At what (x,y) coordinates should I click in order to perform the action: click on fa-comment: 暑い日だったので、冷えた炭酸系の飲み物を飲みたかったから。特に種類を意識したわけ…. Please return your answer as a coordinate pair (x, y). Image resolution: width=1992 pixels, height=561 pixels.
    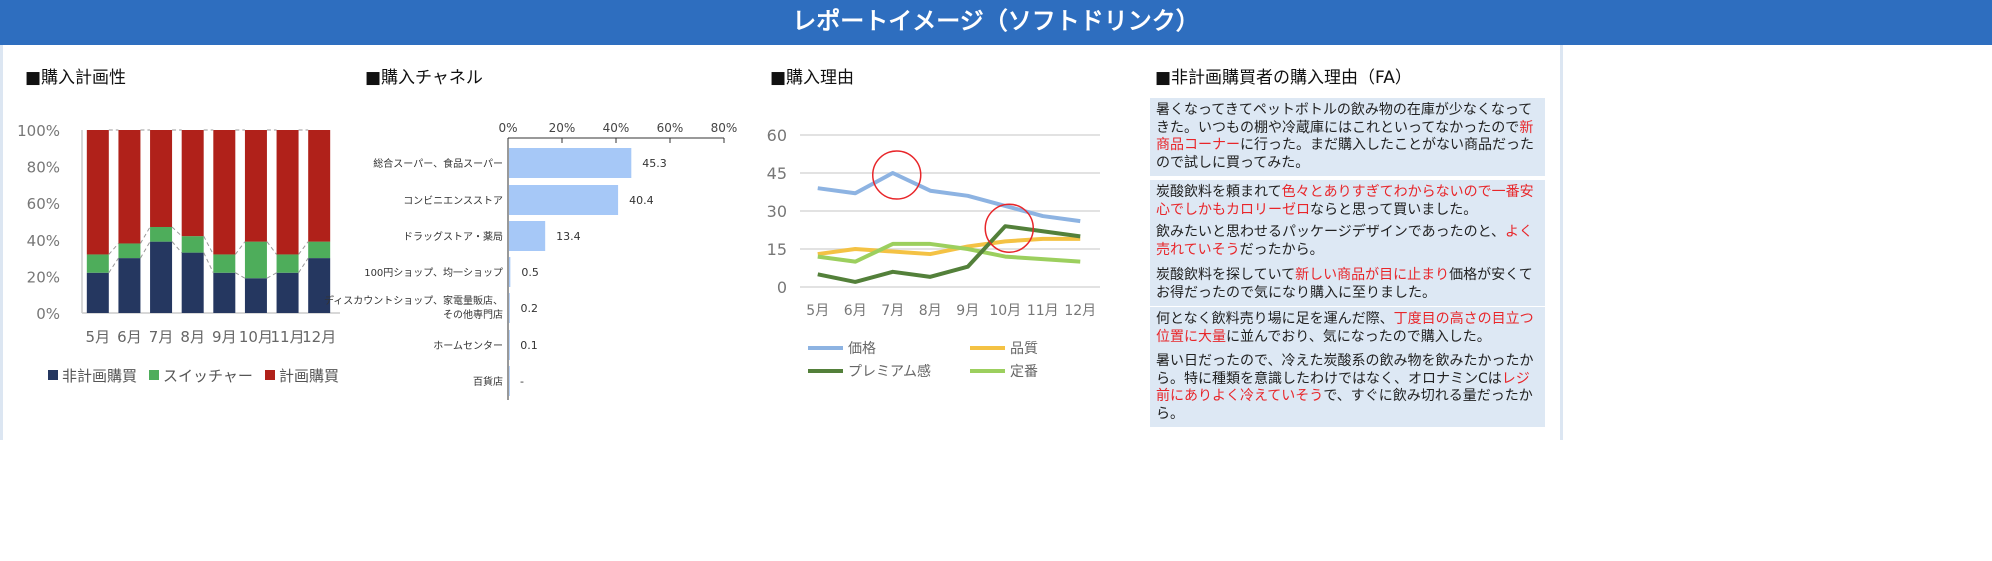
    Looking at the image, I should click on (1347, 388).